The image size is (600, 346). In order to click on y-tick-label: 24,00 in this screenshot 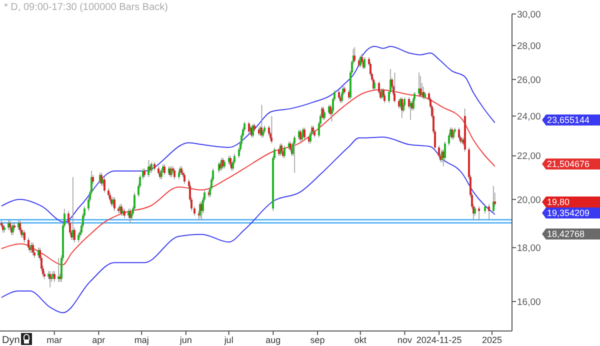, I will do `click(529, 116)`.